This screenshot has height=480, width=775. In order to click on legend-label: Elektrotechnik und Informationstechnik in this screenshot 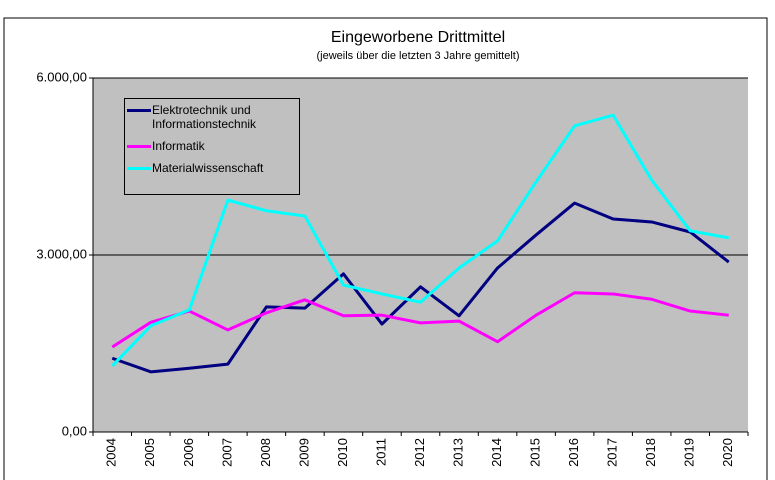, I will do `click(204, 117)`.